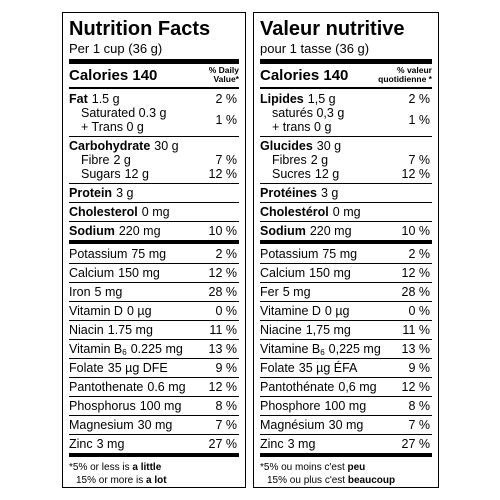  I want to click on daily-value: 11 %, so click(416, 329).